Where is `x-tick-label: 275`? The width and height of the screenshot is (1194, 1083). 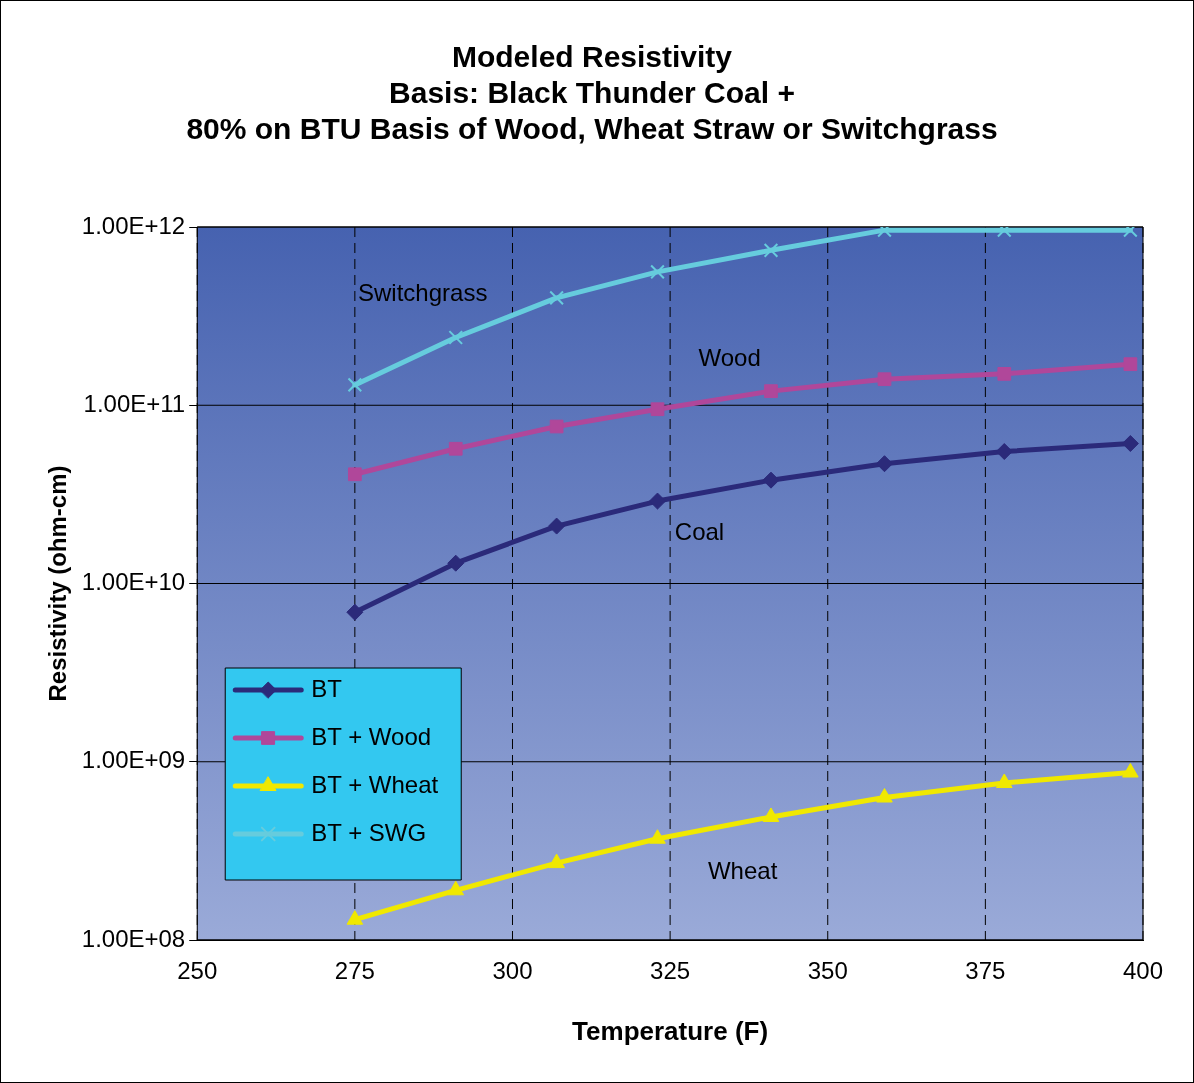
x-tick-label: 275 is located at coordinates (354, 971).